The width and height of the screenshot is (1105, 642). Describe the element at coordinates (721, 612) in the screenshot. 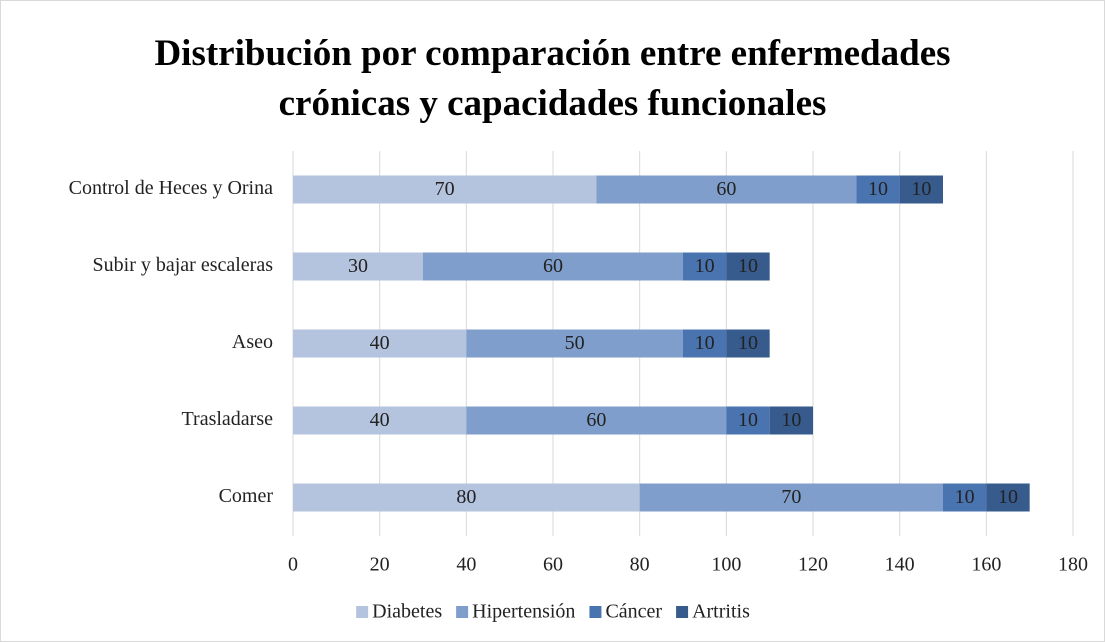

I see `legend-label: Artritis` at that location.